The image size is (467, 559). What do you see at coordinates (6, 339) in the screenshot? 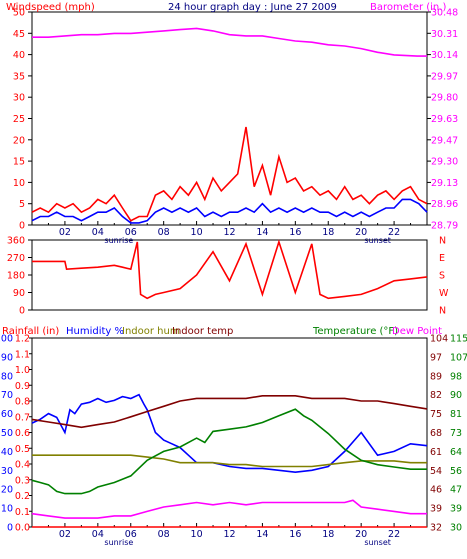
I see `humidity-ytick-label: 100` at bounding box center [6, 339].